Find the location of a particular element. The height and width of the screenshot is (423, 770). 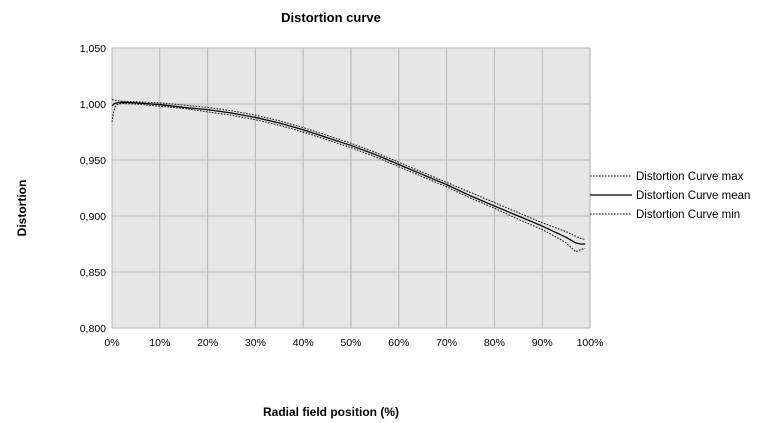

x-tick-label: 100% is located at coordinates (590, 343).